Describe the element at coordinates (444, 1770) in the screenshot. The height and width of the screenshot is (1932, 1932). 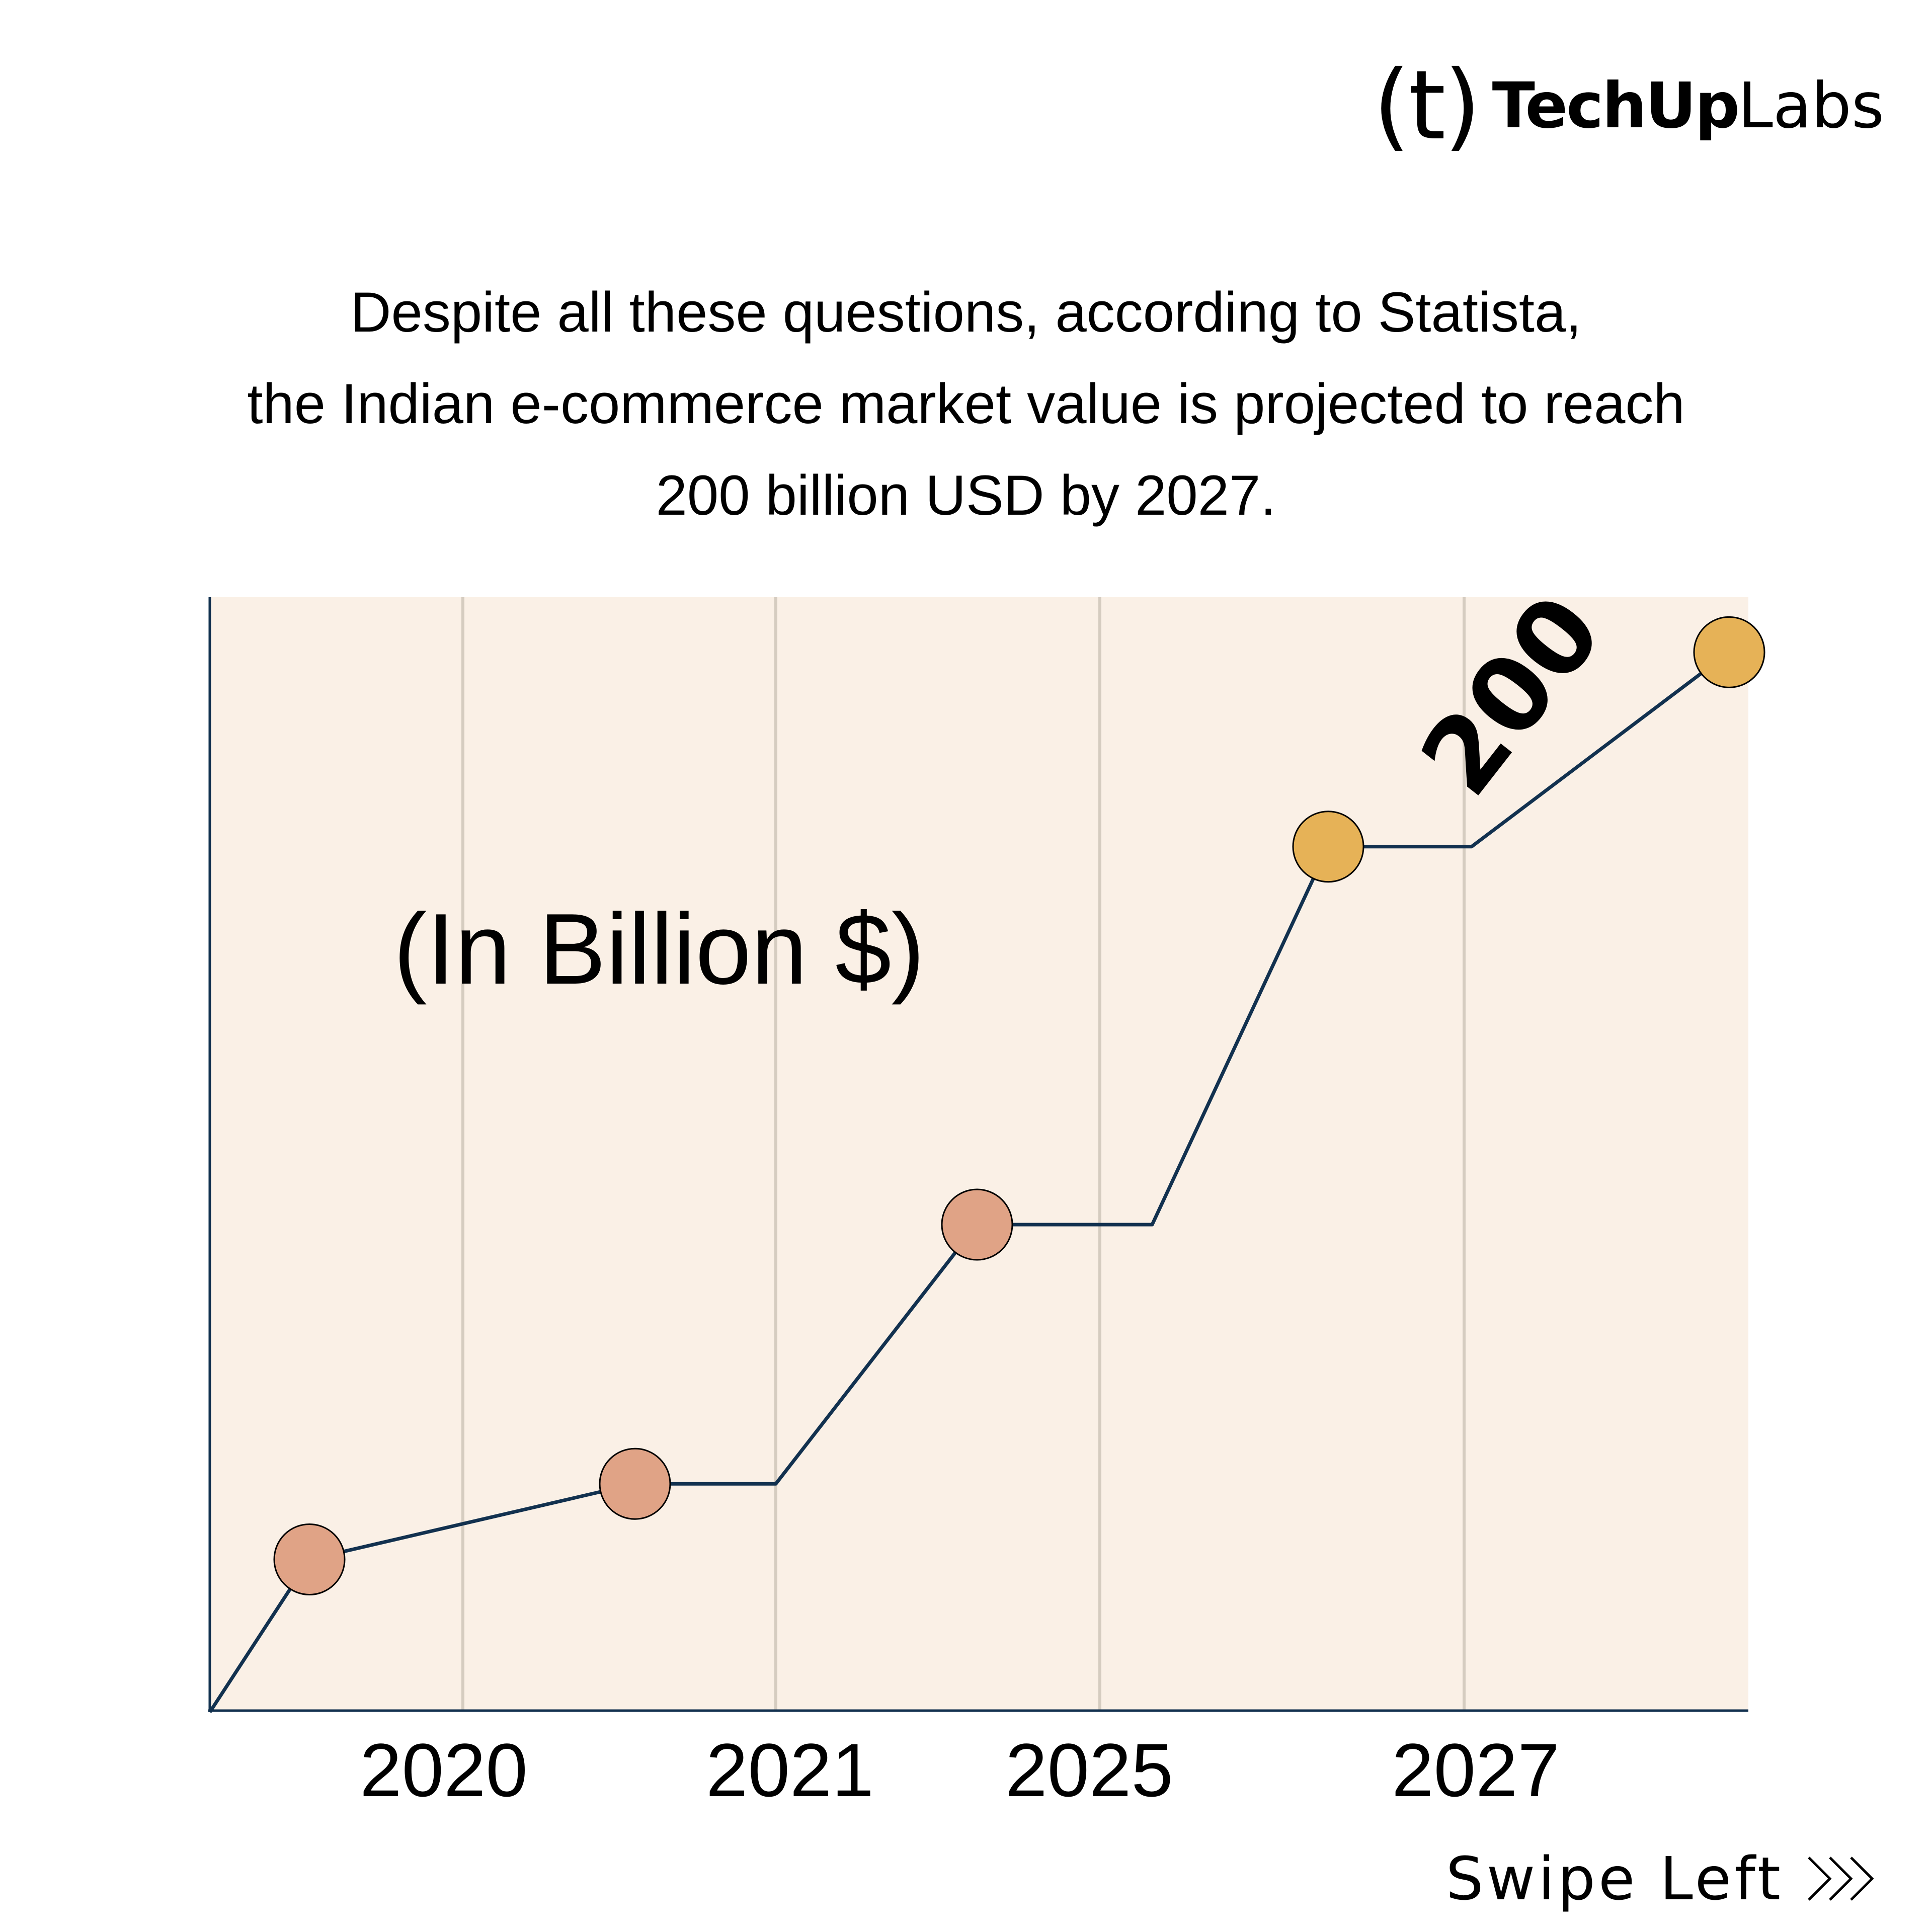
I see `x-tick-label-2020: 2020` at that location.